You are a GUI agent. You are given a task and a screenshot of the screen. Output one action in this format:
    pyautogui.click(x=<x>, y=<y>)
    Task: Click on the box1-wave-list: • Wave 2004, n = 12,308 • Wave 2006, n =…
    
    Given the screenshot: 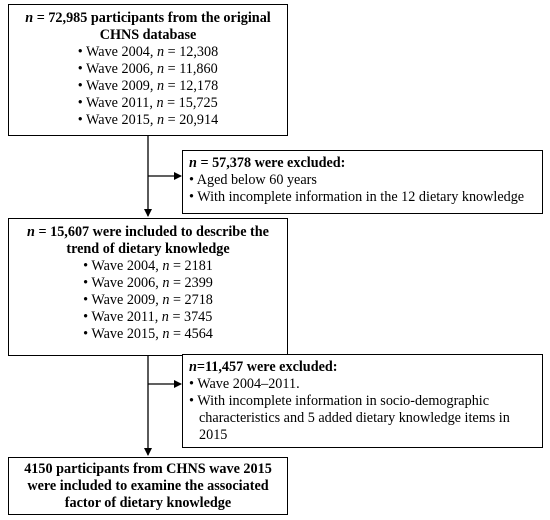 What is the action you would take?
    pyautogui.click(x=148, y=86)
    